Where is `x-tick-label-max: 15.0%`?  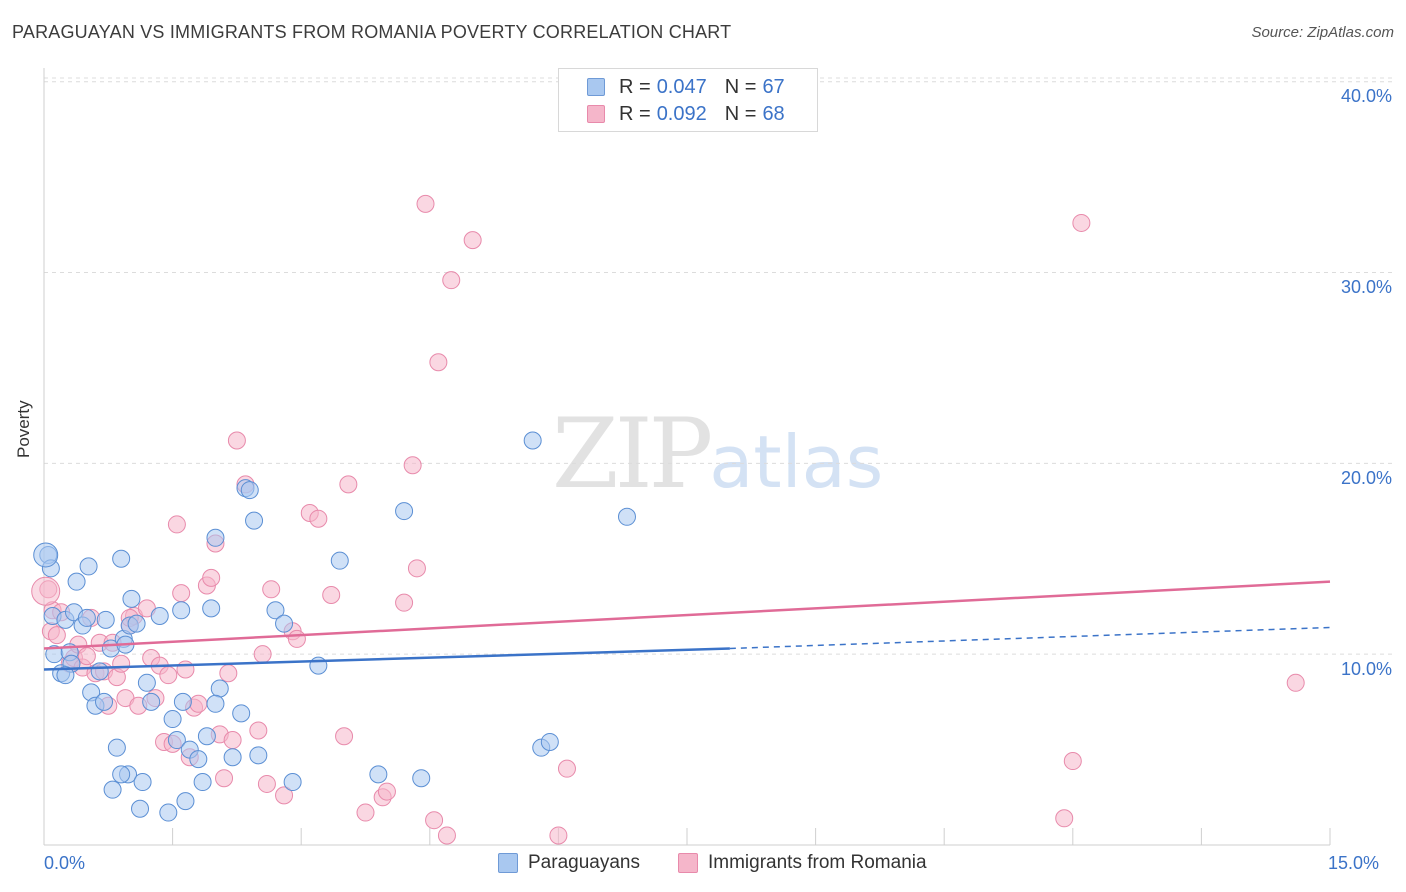
x-tick-label-max: 15.0% is located at coordinates (1354, 863).